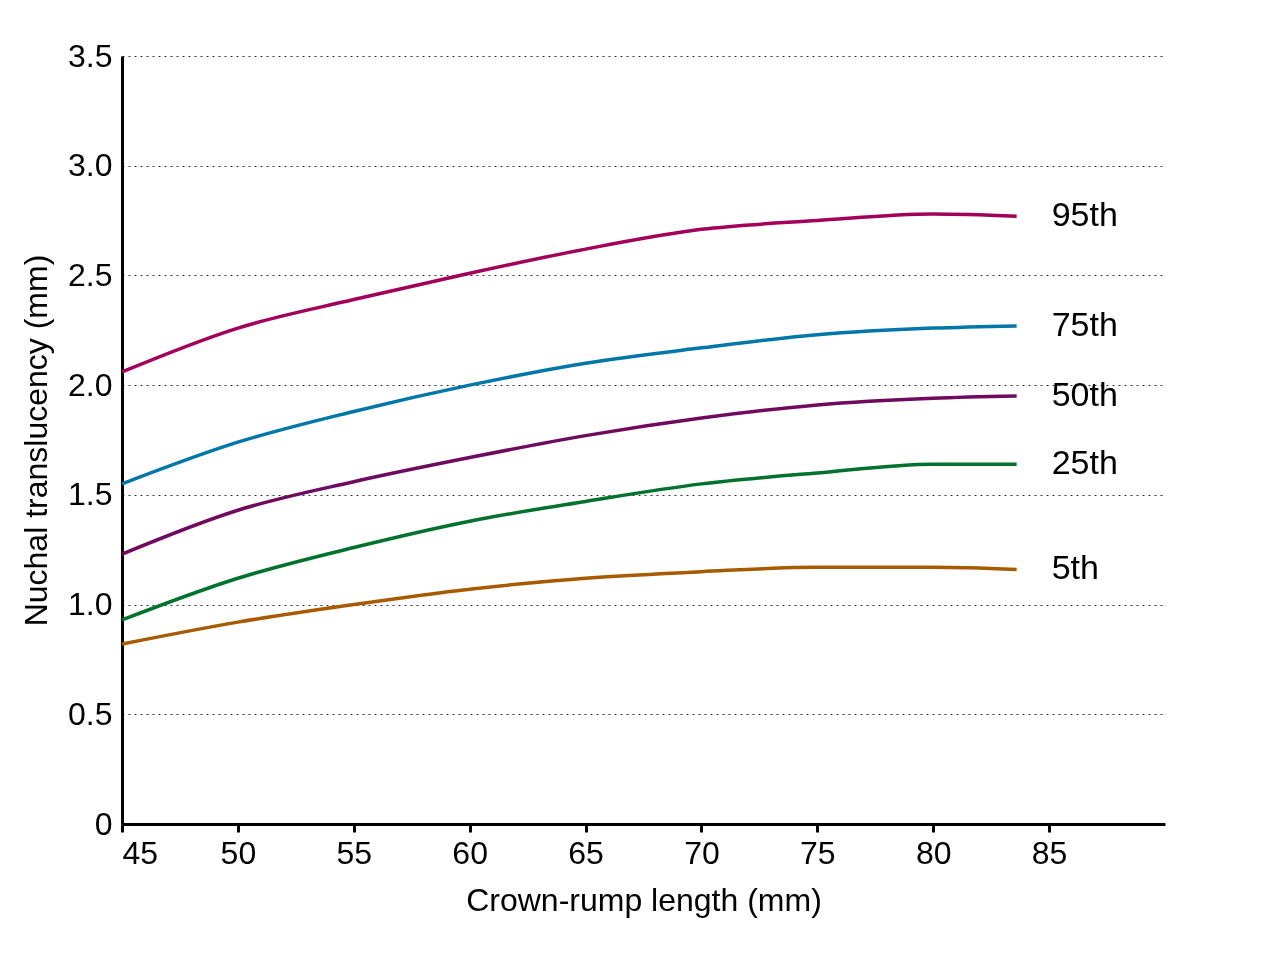  I want to click on x-axis-title: Crown-rump length (mm), so click(644, 899).